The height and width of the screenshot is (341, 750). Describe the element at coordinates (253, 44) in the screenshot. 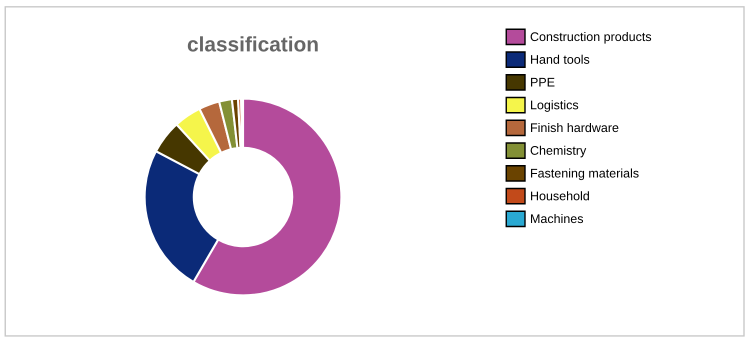

I see `chart-title: classification` at that location.